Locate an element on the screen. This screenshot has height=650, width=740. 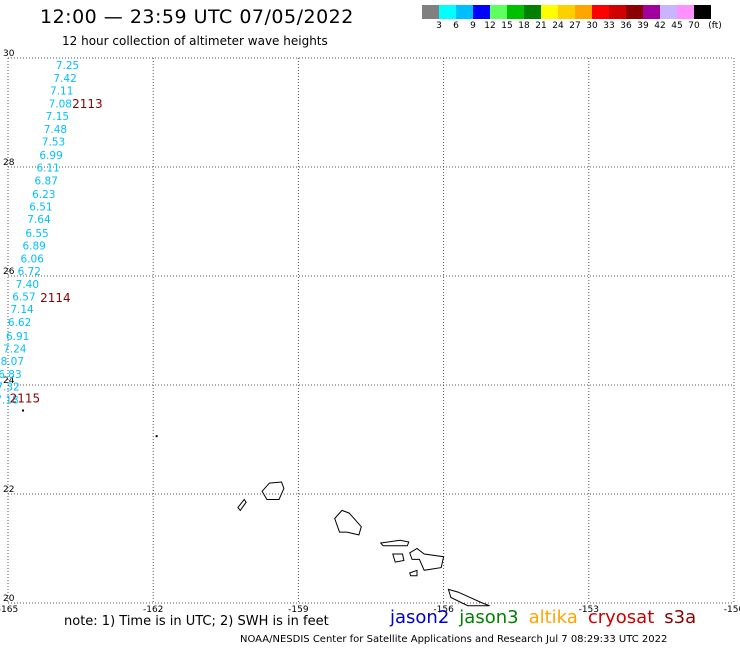
wave-height-label: 6.72 is located at coordinates (29, 272).